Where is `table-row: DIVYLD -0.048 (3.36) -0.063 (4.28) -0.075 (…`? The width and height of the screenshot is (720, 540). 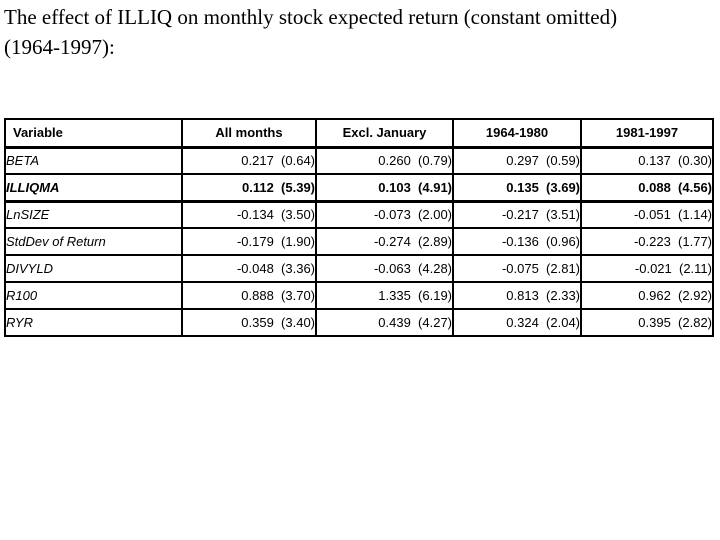 table-row: DIVYLD -0.048 (3.36) -0.063 (4.28) -0.075 (… is located at coordinates (359, 268).